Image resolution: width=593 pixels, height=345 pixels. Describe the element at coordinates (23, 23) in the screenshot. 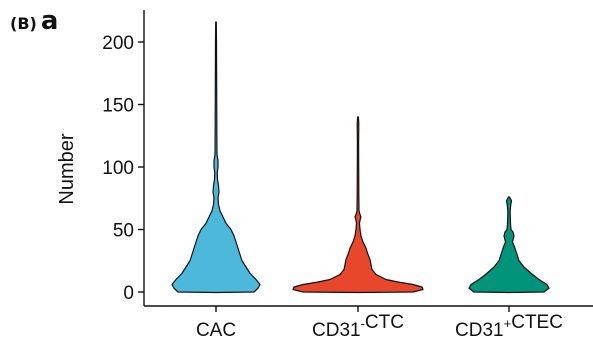

I see `panel-label-paren: (B)` at that location.